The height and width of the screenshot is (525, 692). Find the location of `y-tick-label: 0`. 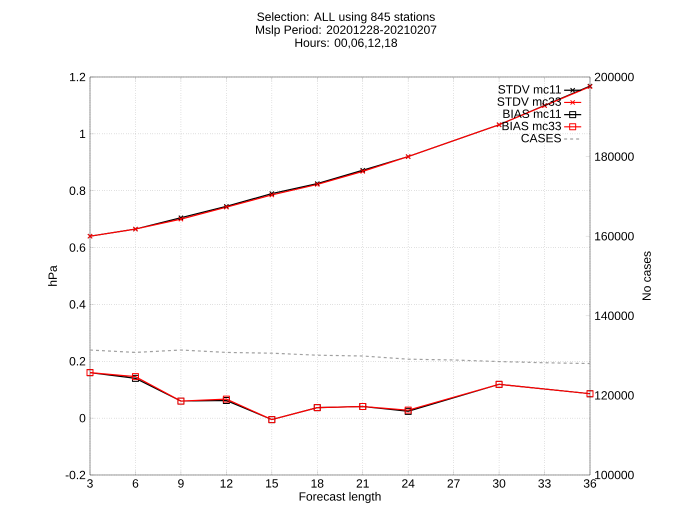

y-tick-label: 0 is located at coordinates (83, 418).